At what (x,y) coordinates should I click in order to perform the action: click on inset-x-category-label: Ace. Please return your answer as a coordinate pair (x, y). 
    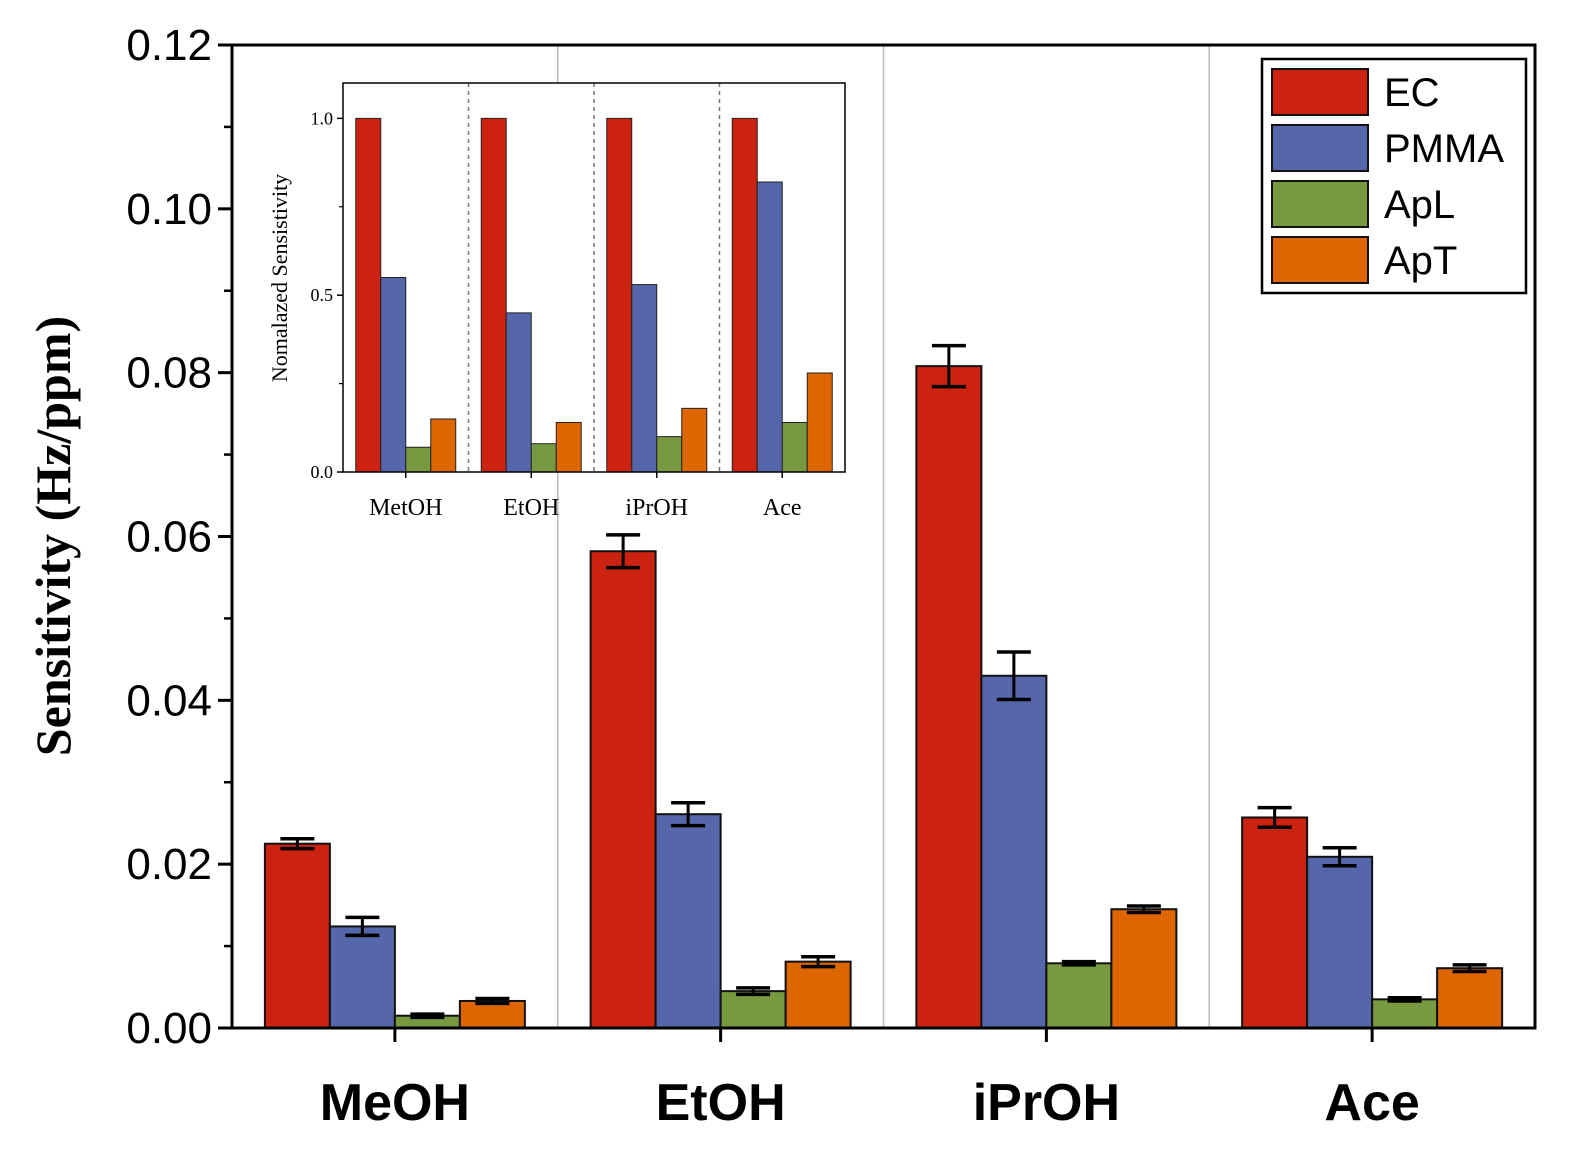
    Looking at the image, I should click on (782, 508).